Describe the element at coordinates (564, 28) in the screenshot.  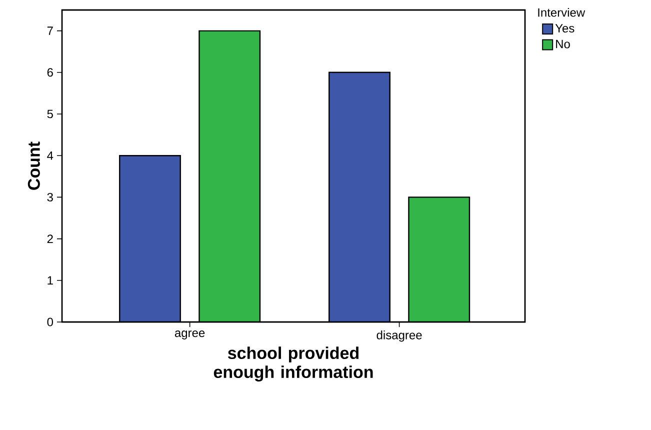
I see `legend-label: Yes` at that location.